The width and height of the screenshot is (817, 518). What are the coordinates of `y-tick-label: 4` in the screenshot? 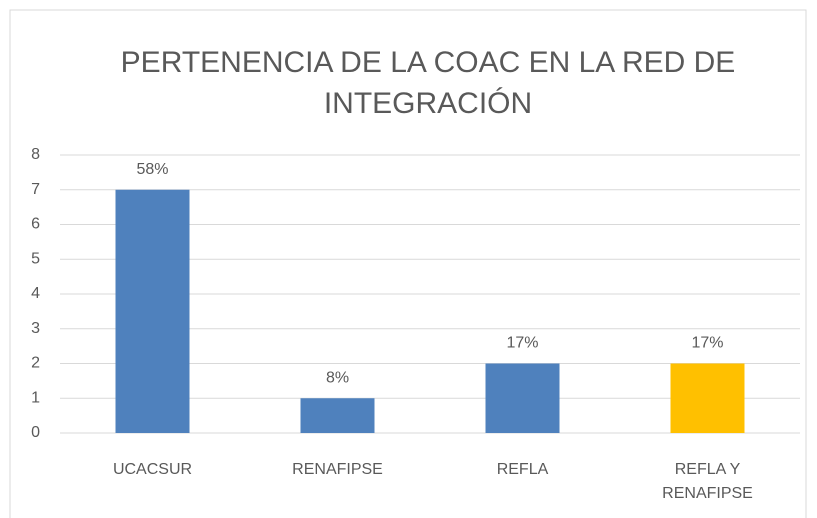 It's located at (35, 293).